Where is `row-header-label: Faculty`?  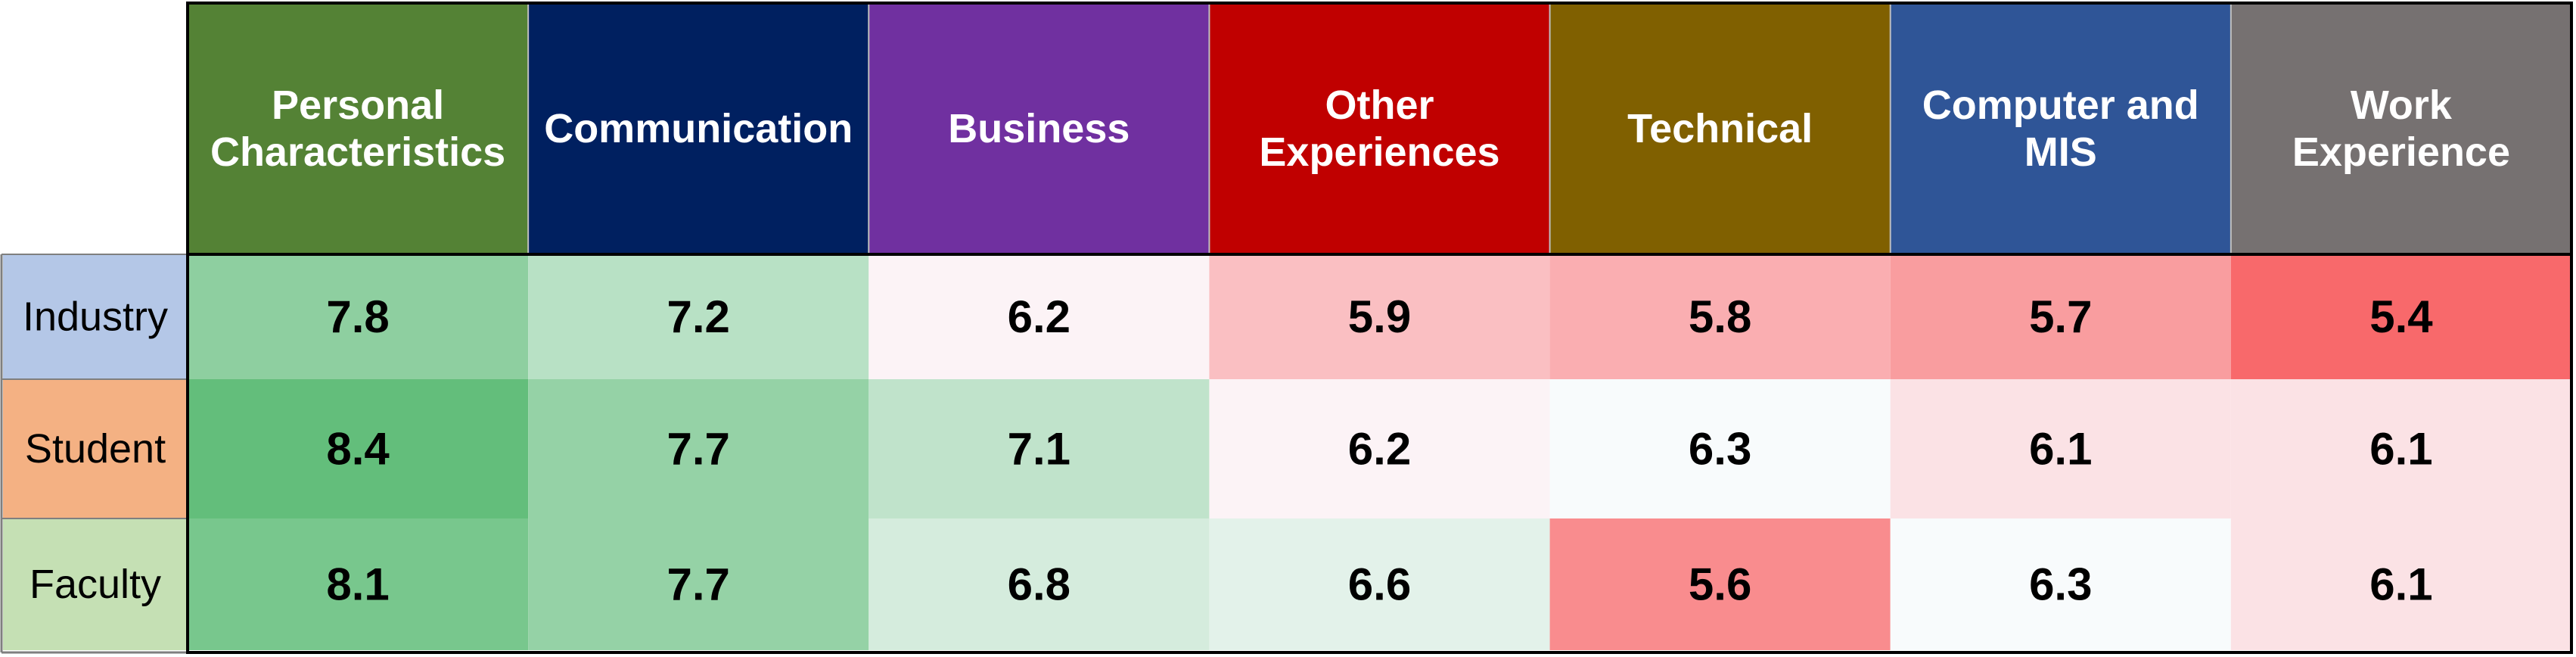 row-header-label: Faculty is located at coordinates (95, 584).